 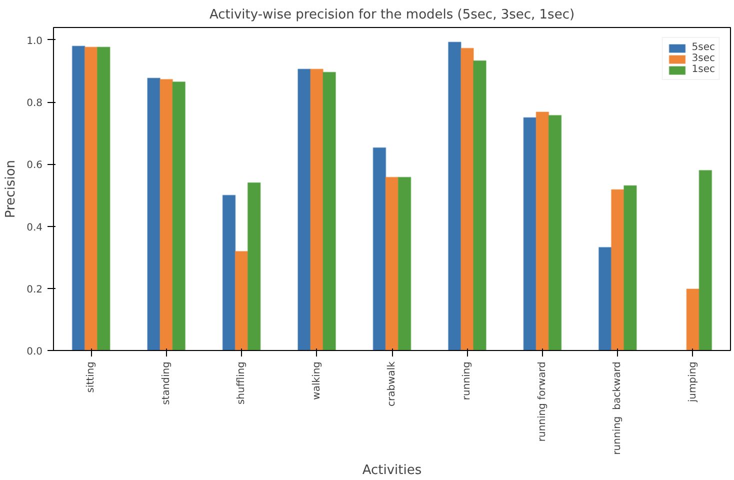 What do you see at coordinates (11, 189) in the screenshot?
I see `y-axis-title: Precision` at bounding box center [11, 189].